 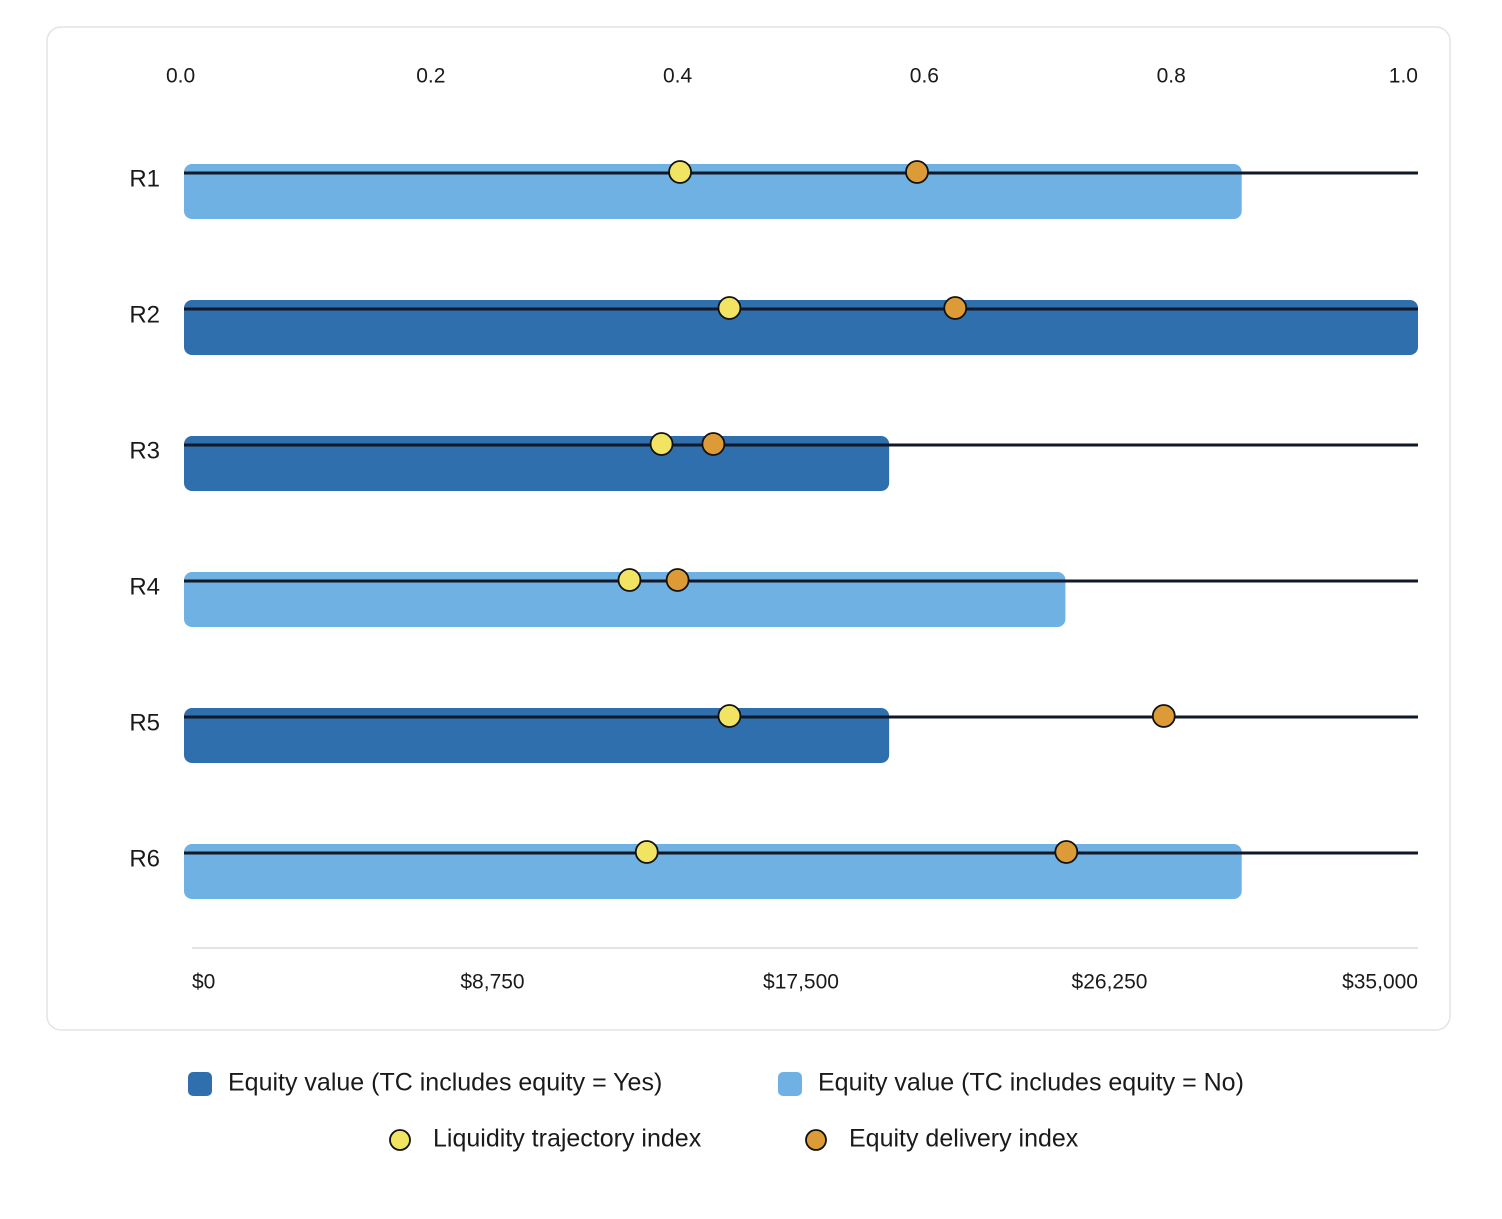 What do you see at coordinates (445, 1083) in the screenshot?
I see `legend-label: Equity value (TC includes equity = Yes)` at bounding box center [445, 1083].